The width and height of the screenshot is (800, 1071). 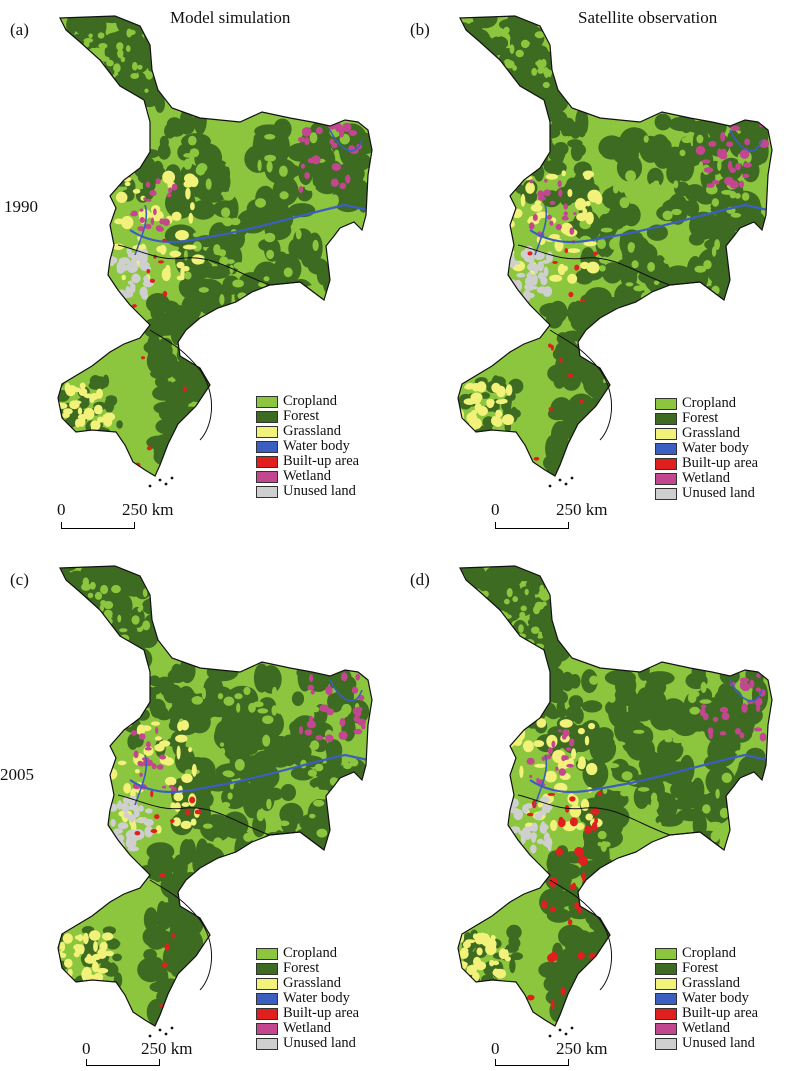 What do you see at coordinates (566, 484) in the screenshot?
I see `island` at bounding box center [566, 484].